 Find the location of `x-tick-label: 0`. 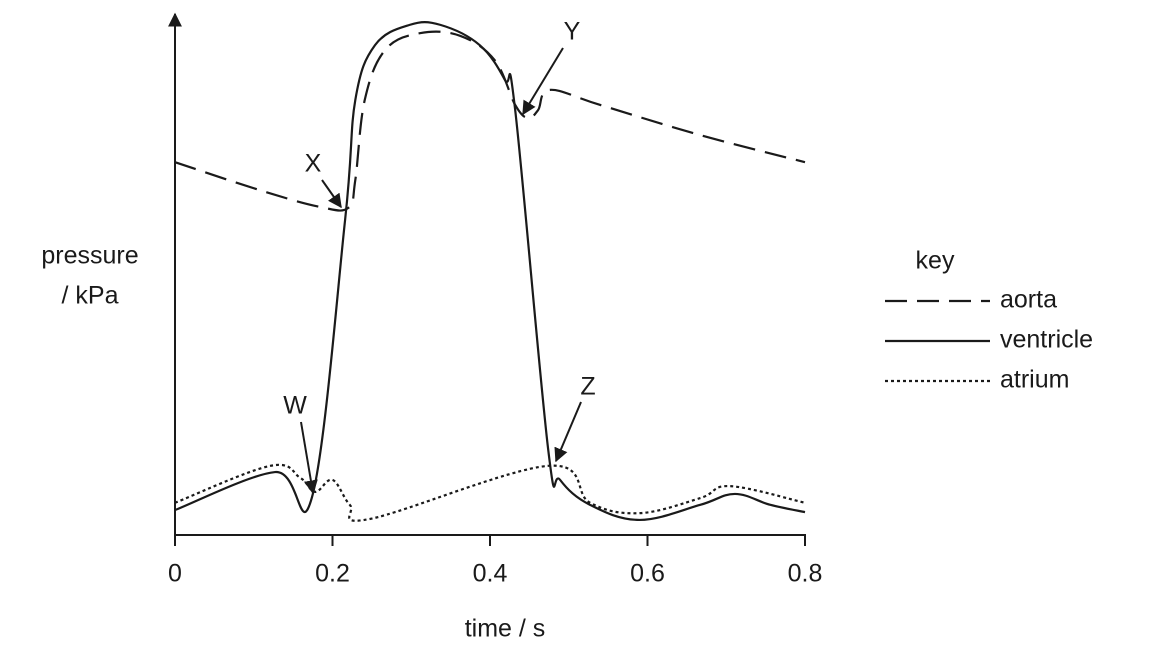

x-tick-label: 0 is located at coordinates (175, 574).